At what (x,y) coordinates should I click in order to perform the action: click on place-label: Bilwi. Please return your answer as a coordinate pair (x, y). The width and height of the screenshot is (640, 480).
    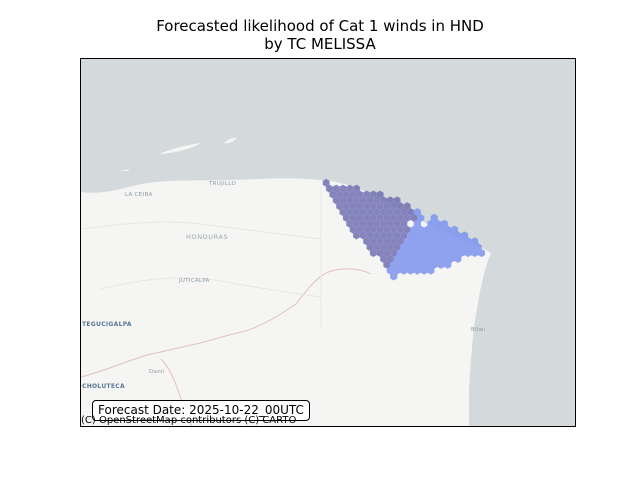
    Looking at the image, I should click on (478, 330).